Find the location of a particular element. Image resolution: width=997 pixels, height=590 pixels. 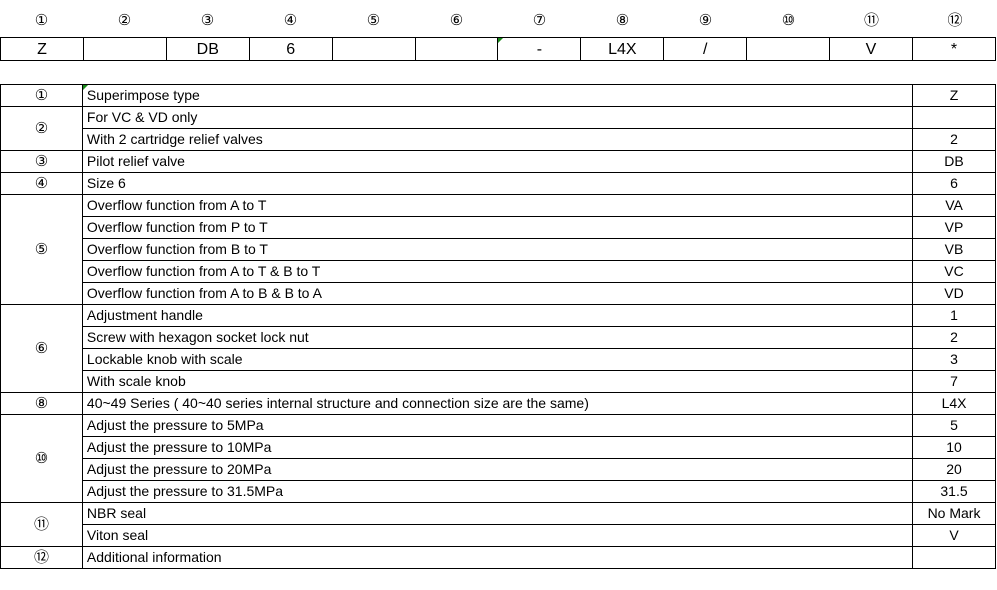

option-code: 6 is located at coordinates (954, 183).